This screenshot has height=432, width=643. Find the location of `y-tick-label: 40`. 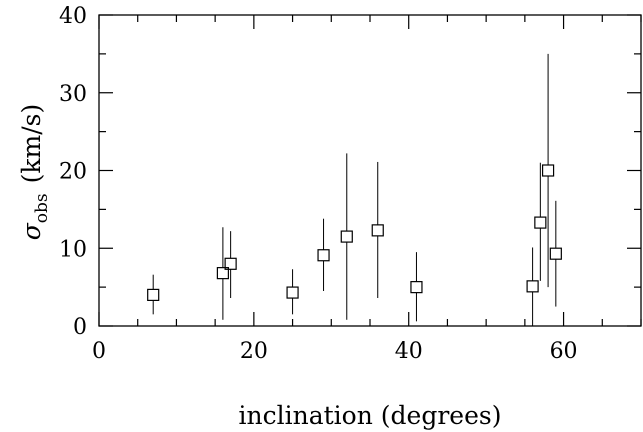

y-tick-label: 40 is located at coordinates (73, 16).